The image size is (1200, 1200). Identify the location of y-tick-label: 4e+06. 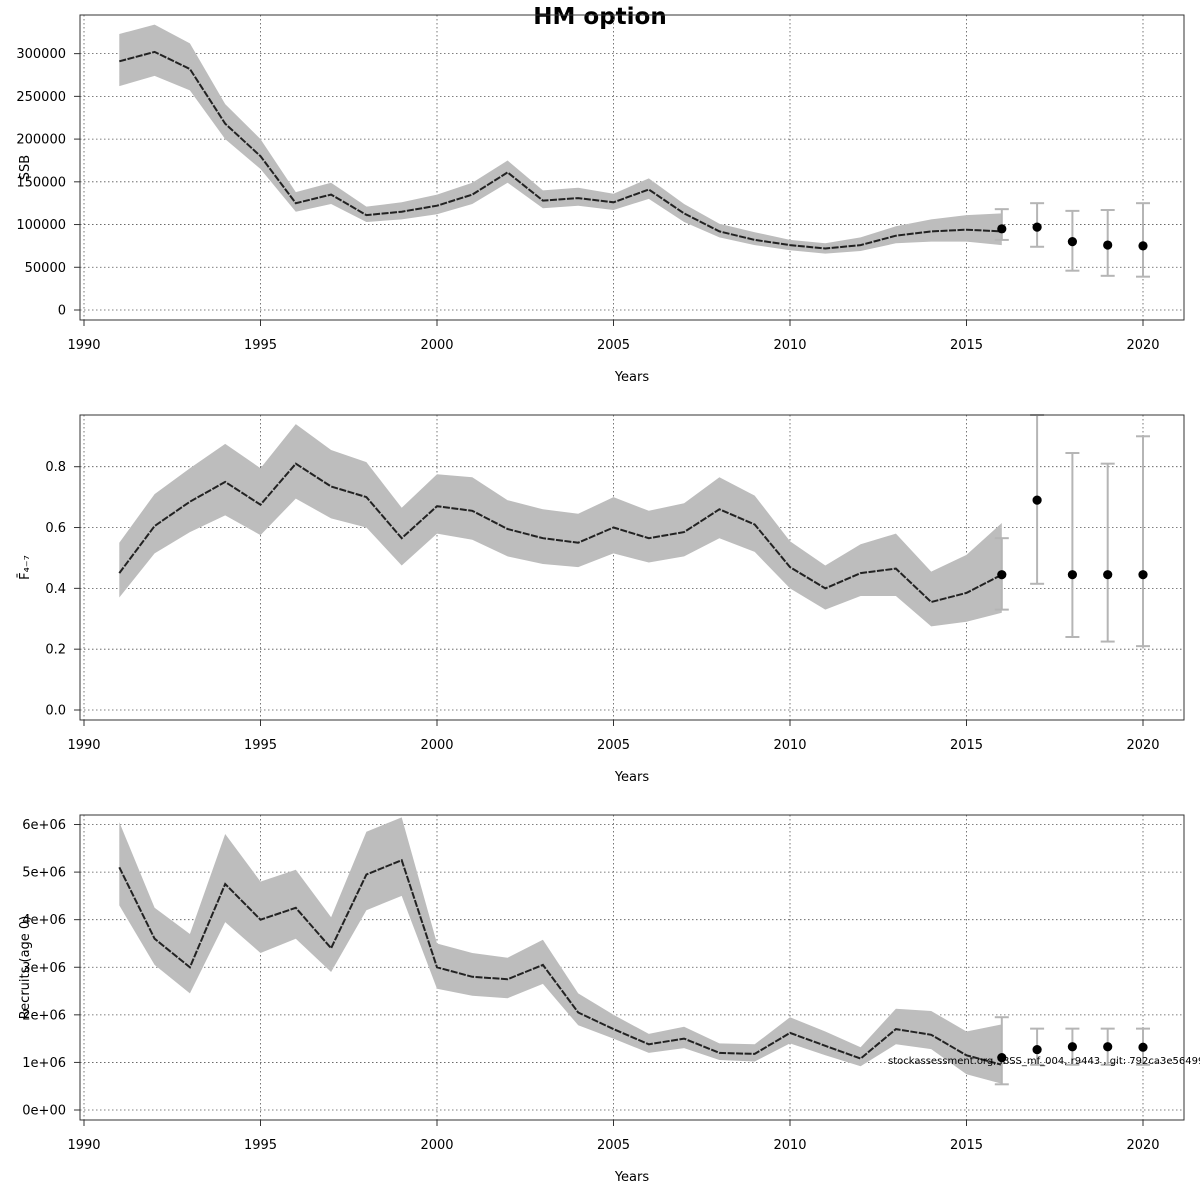
(44, 920).